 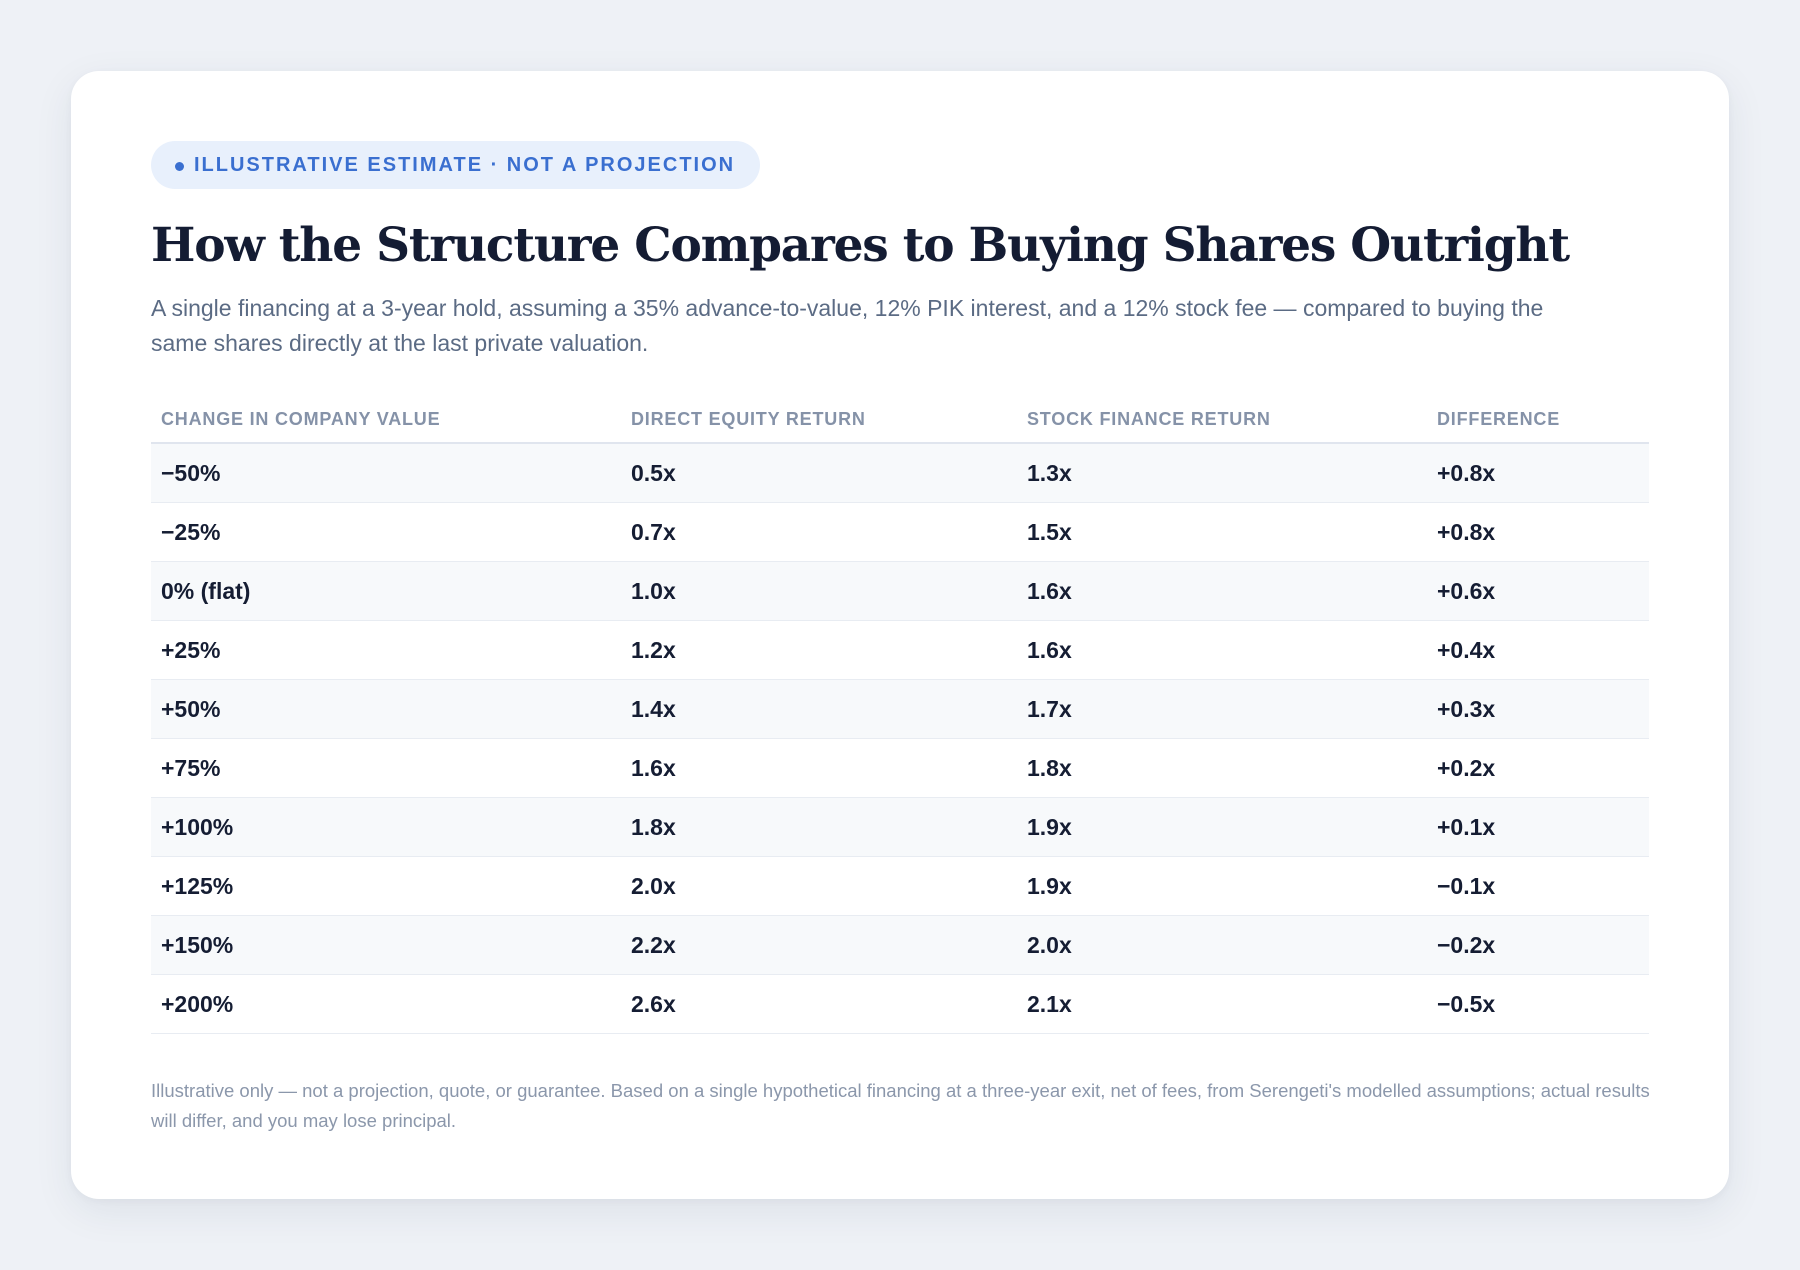 I want to click on table-row: +200% 2.6x 2.1x −0.5x, so click(x=900, y=1004).